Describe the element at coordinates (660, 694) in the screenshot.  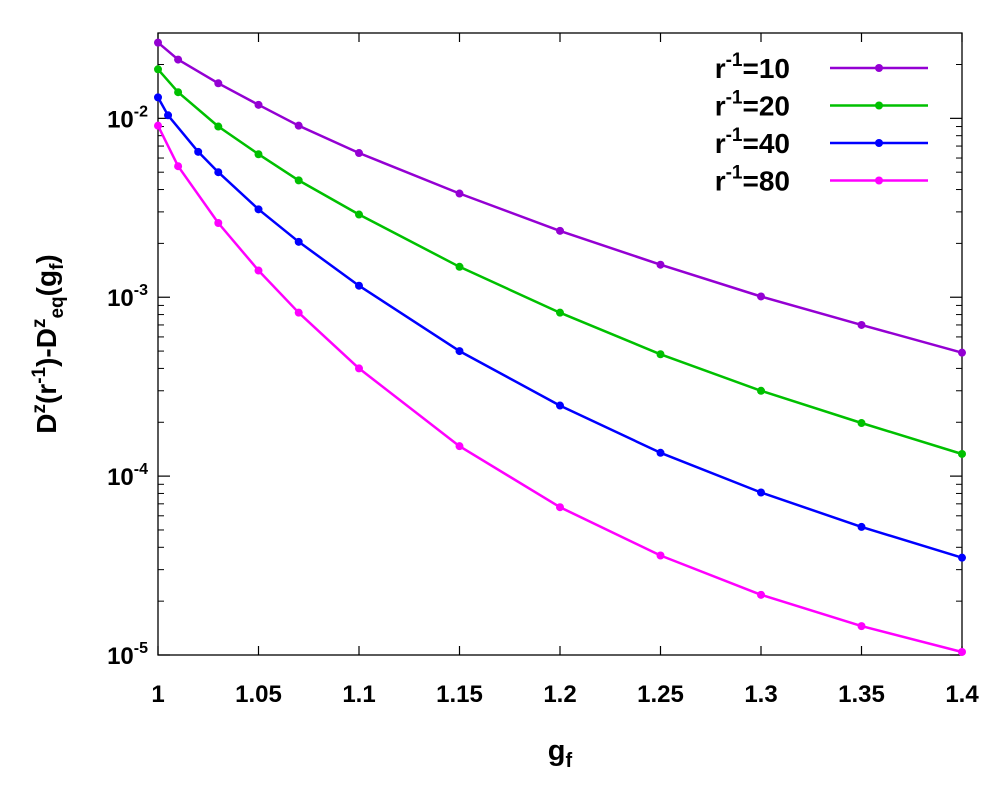
I see `x-tick-label: 1.25` at that location.